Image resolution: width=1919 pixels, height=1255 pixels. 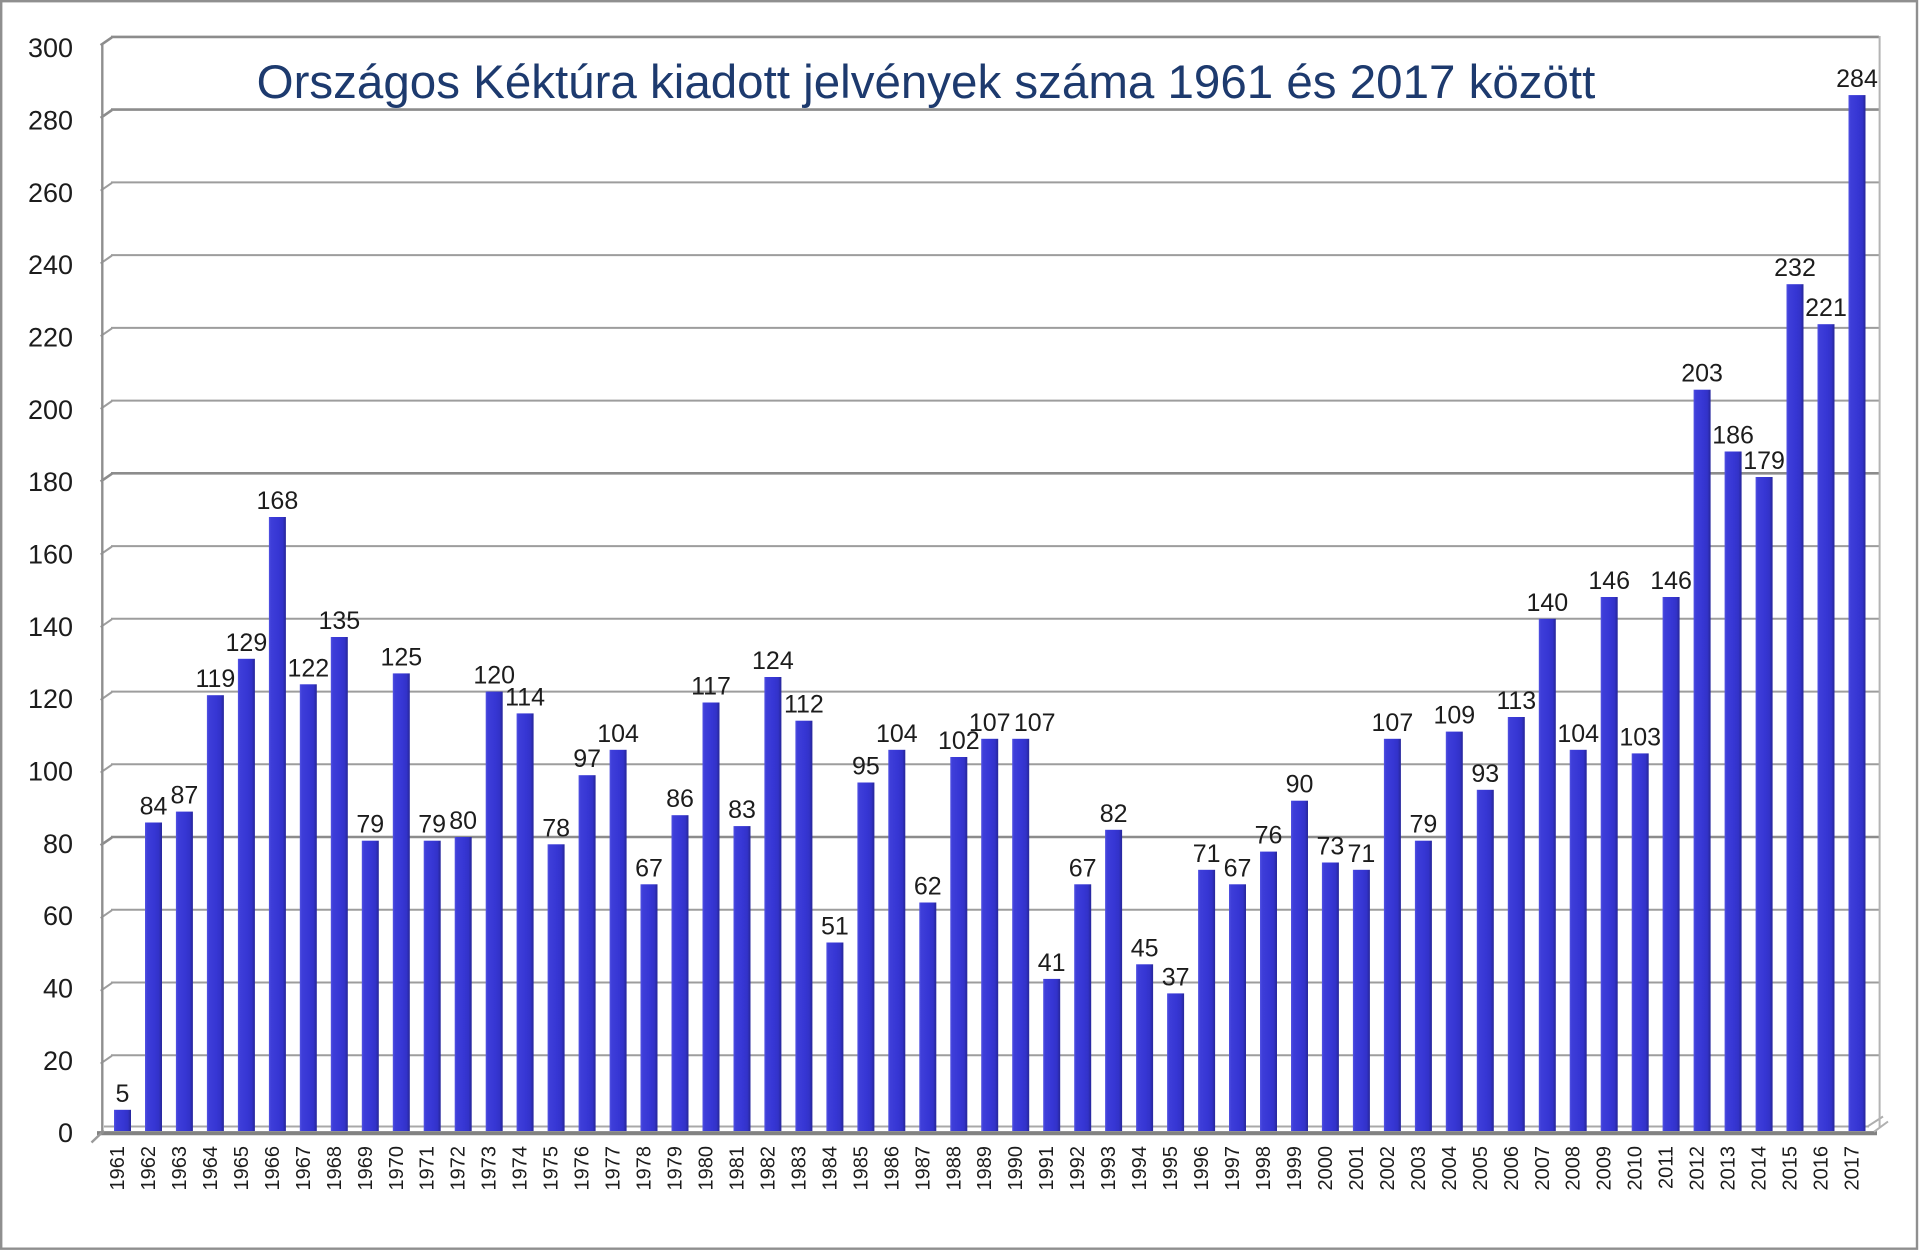 What do you see at coordinates (923, 1168) in the screenshot?
I see `svg-text: 1987` at bounding box center [923, 1168].